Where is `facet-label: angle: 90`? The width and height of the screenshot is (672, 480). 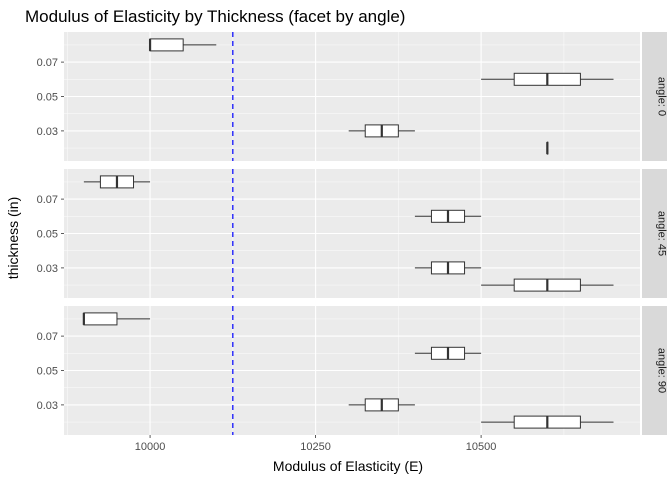
facet-label: angle: 90 is located at coordinates (662, 370).